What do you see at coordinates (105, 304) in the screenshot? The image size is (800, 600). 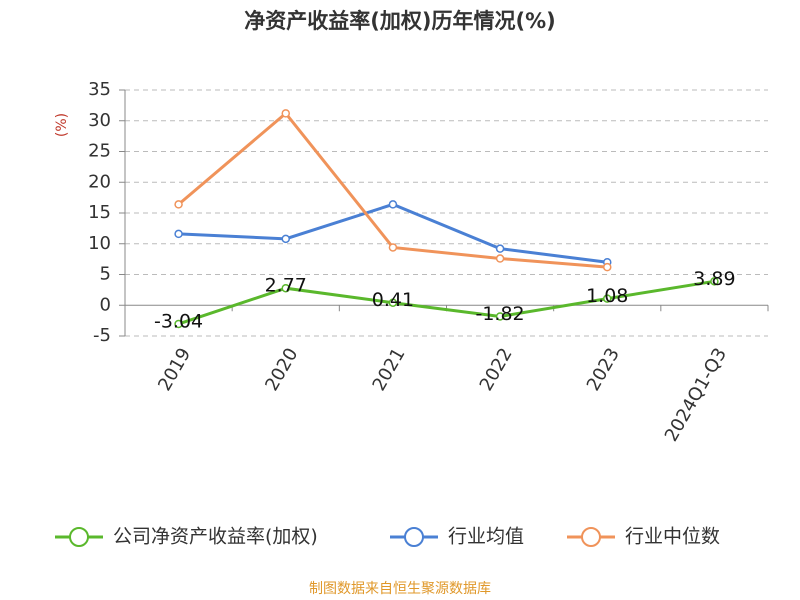 I see `y-tick-label: 0` at bounding box center [105, 304].